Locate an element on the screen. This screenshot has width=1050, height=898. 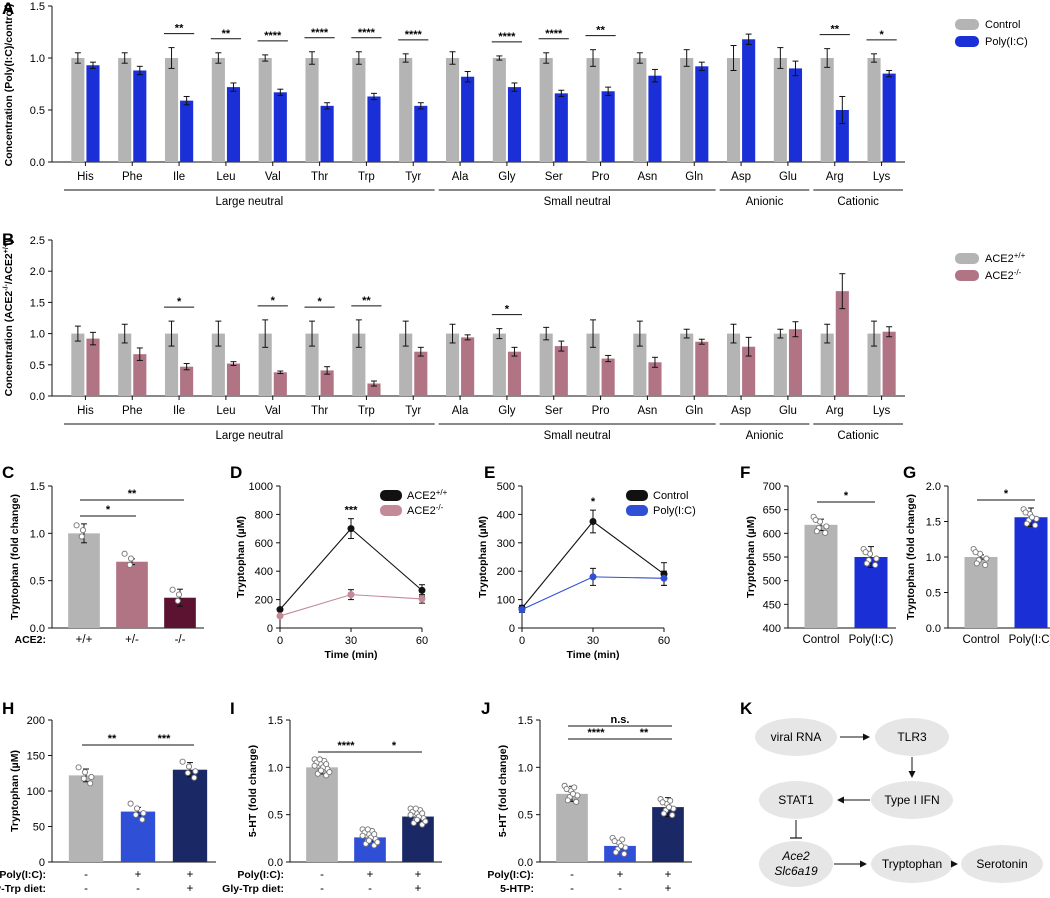
panel-I-sig-text: **** is located at coordinates (346, 746).